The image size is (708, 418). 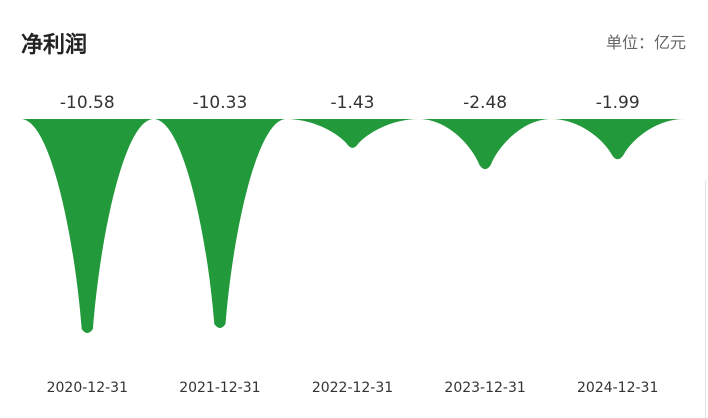 What do you see at coordinates (87, 103) in the screenshot?
I see `value-label: -10.58` at bounding box center [87, 103].